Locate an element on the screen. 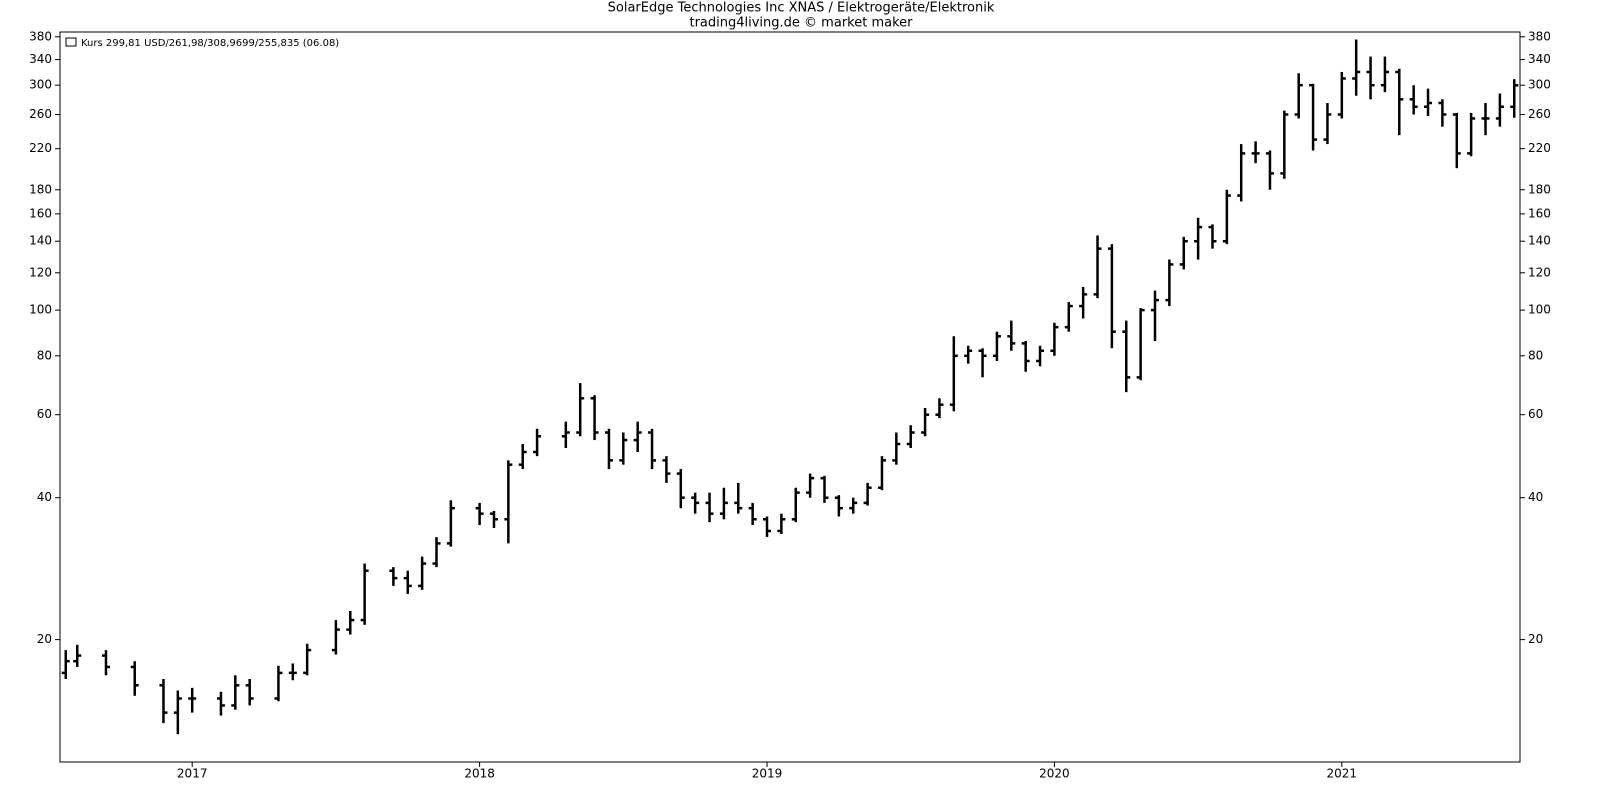  legend-swatch is located at coordinates (71, 42).